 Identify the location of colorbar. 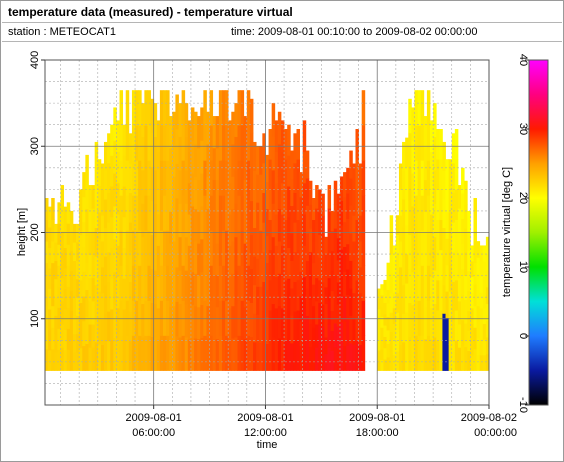
(538, 232).